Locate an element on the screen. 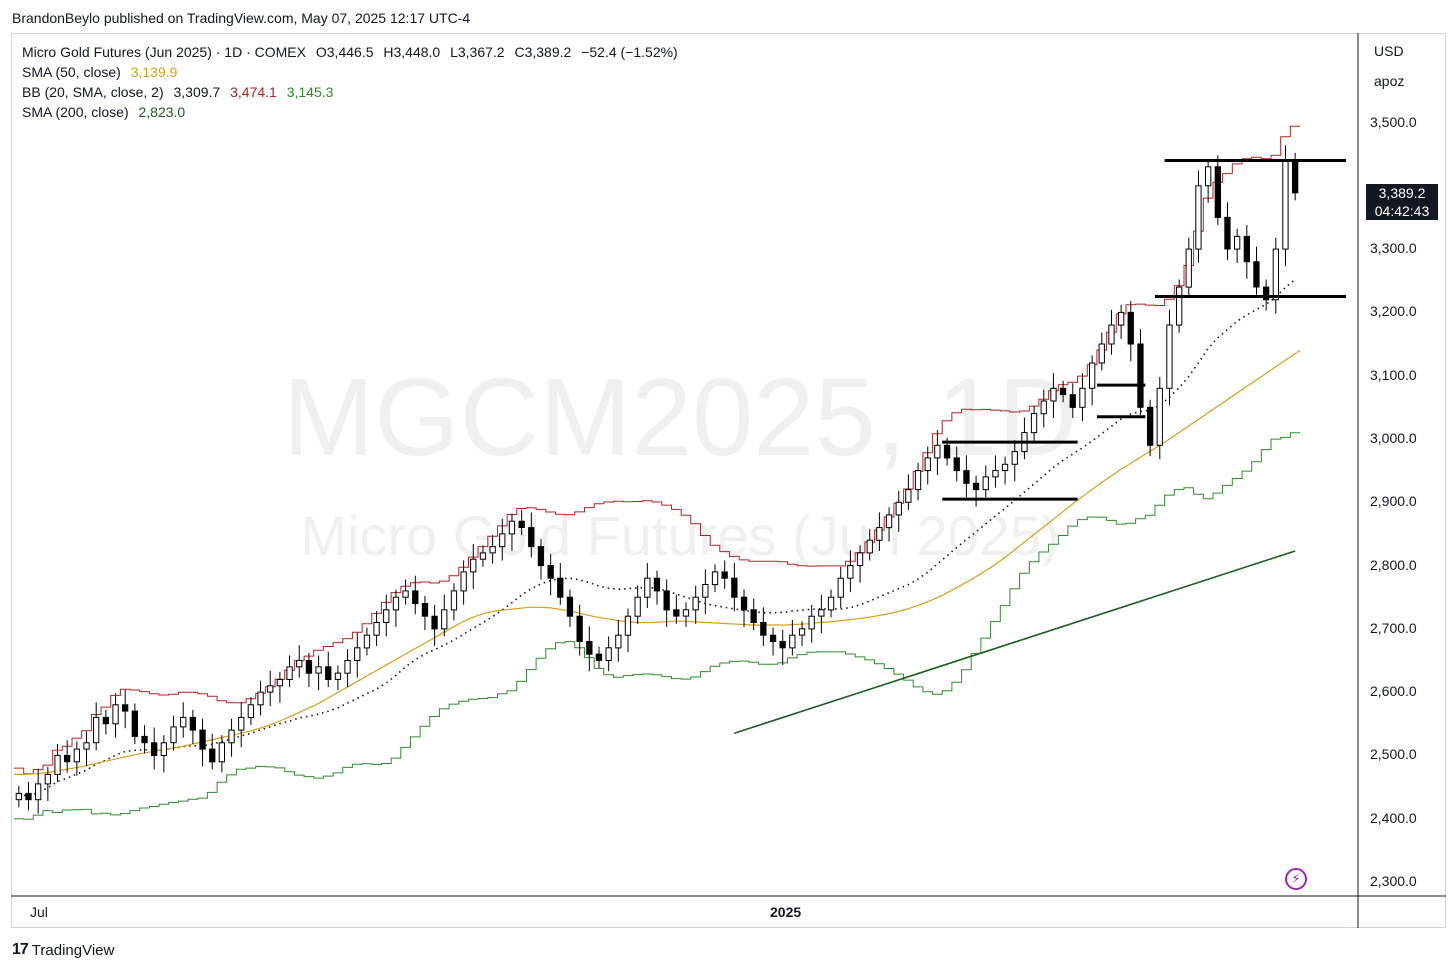 This screenshot has width=1456, height=971. sma200-value: 2,823.0 is located at coordinates (162, 112).